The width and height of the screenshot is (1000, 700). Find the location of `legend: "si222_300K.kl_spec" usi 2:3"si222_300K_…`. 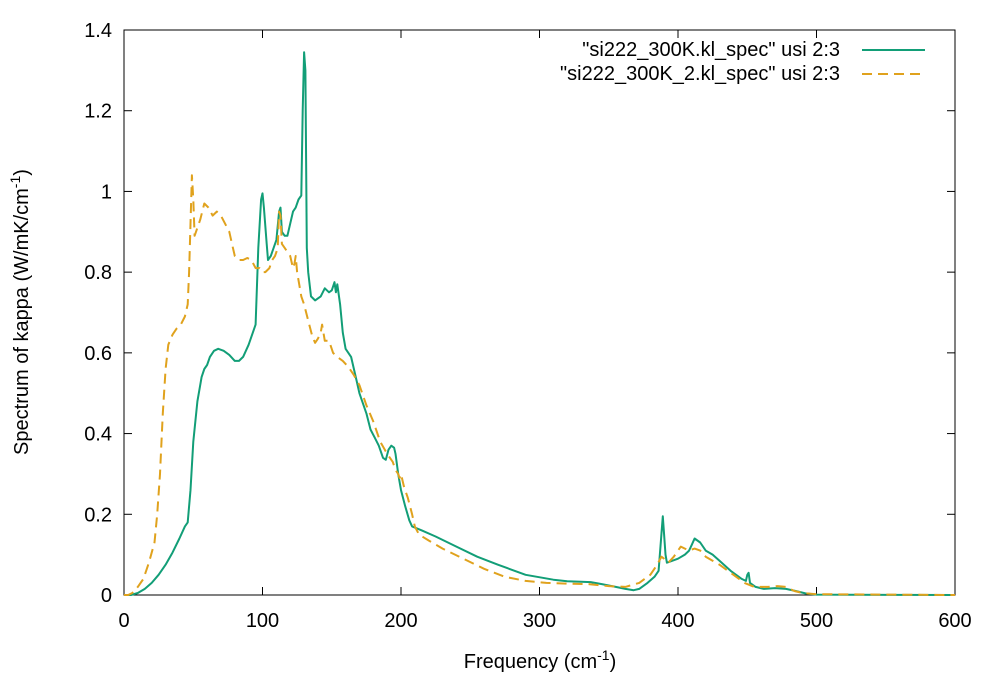

legend: "si222_300K.kl_spec" usi 2:3"si222_300K_… is located at coordinates (742, 62).